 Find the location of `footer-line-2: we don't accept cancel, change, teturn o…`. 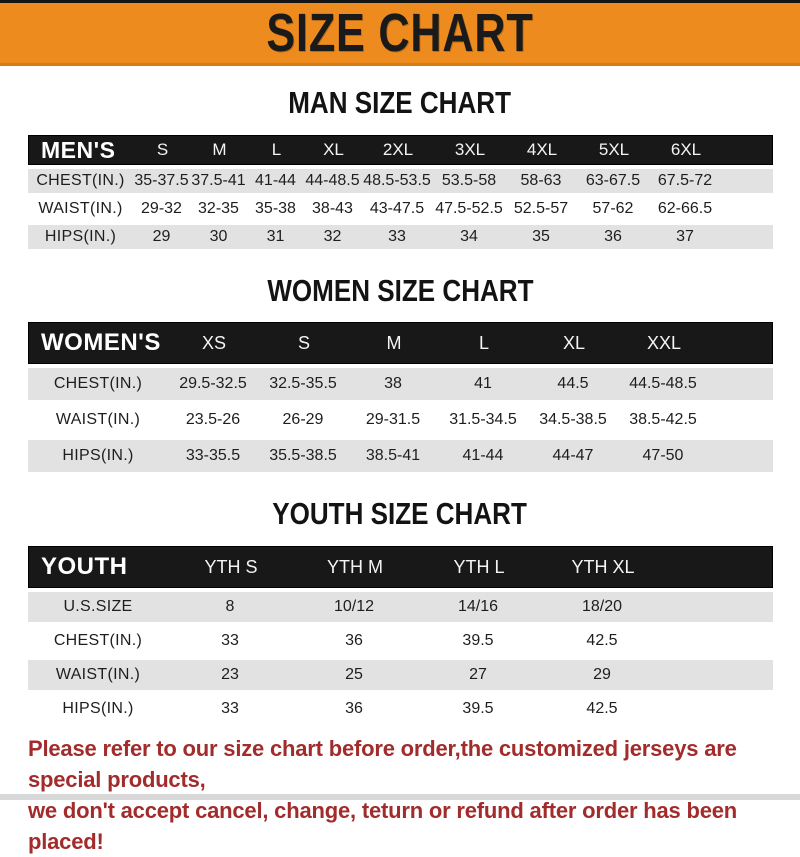

footer-line-2: we don't accept cancel, change, teturn o… is located at coordinates (383, 826).